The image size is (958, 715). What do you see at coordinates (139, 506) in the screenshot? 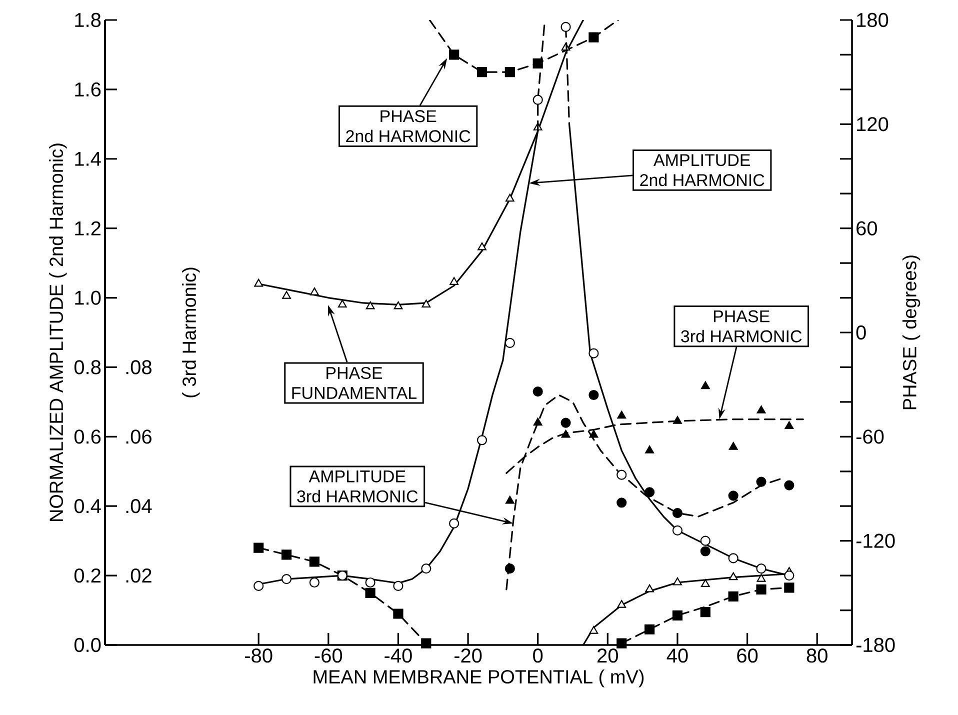
I see `y3-tick-label: .04` at bounding box center [139, 506].